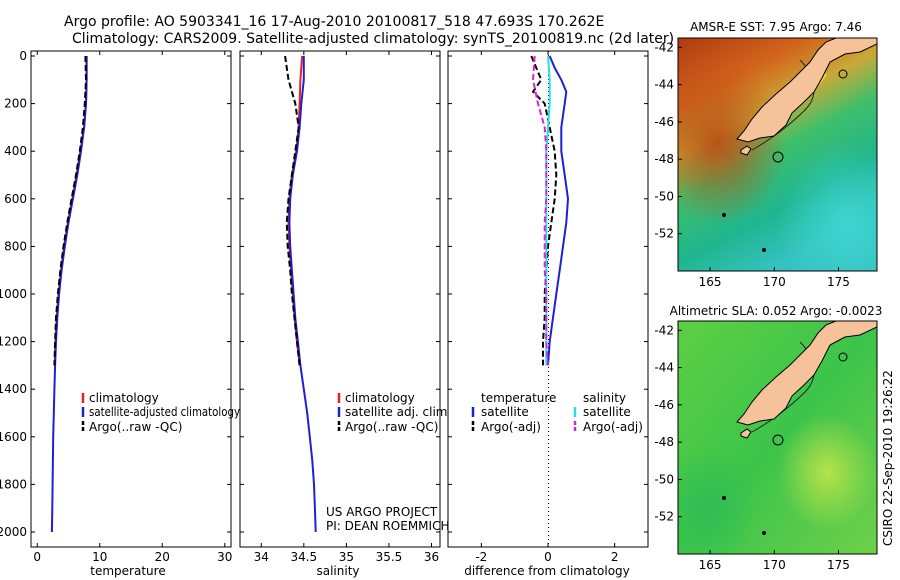 The image size is (900, 580). What do you see at coordinates (13, 389) in the screenshot?
I see `depth-tick-label: 1400` at bounding box center [13, 389].